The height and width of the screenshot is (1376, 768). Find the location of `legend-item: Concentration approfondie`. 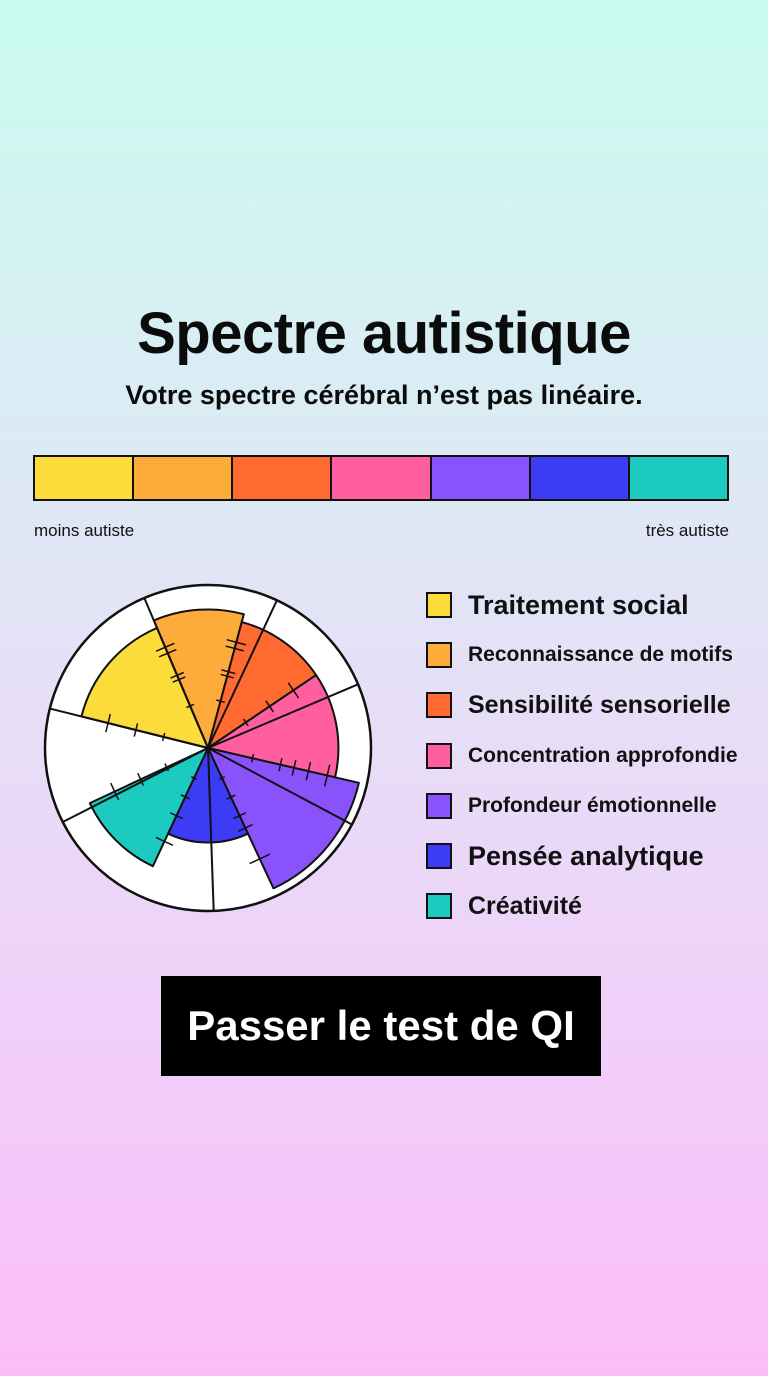

legend-item: Concentration approfondie is located at coordinates (597, 756).